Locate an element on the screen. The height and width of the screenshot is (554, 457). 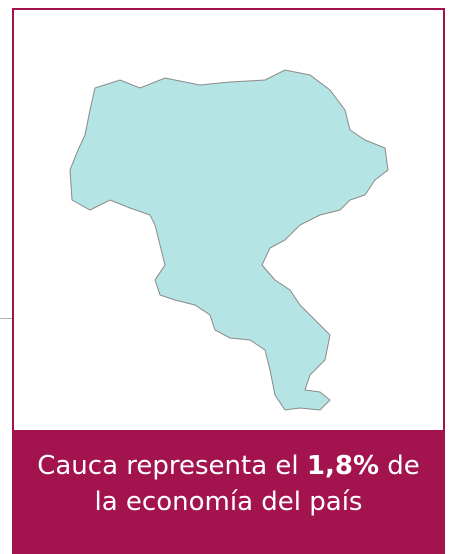
divider-line is located at coordinates (6, 318).